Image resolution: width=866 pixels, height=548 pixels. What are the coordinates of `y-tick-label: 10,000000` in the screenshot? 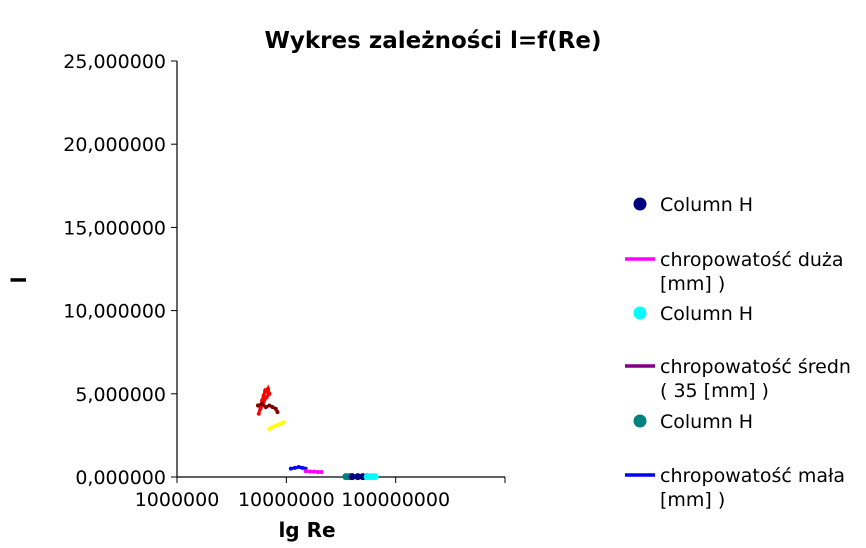 It's located at (114, 312).